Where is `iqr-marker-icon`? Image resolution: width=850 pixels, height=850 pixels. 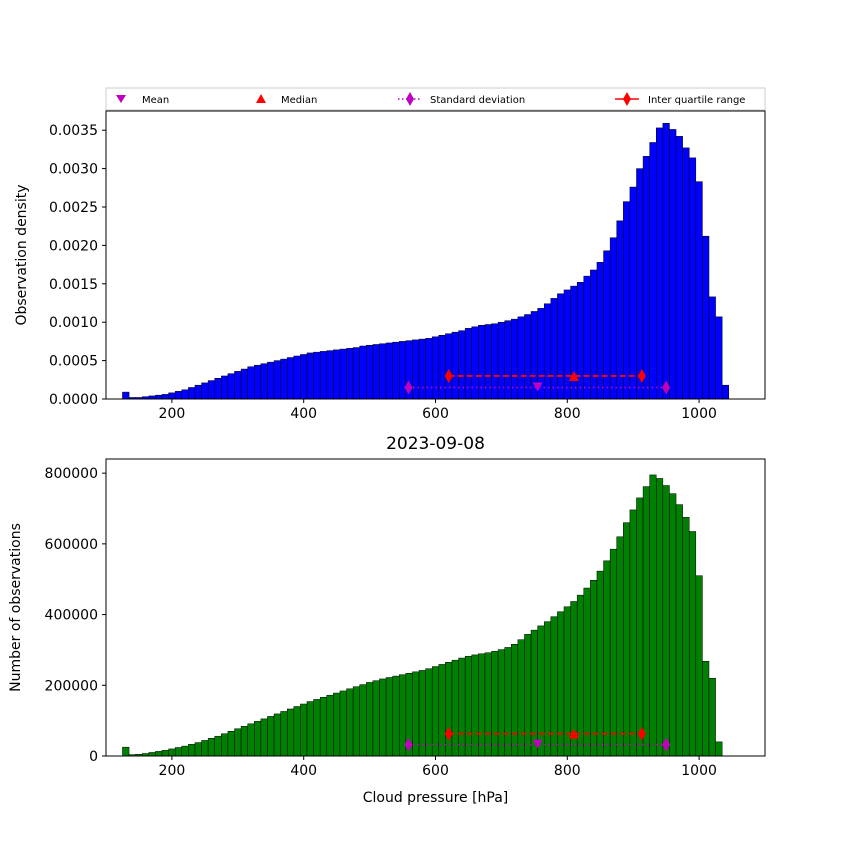 iqr-marker-icon is located at coordinates (627, 99).